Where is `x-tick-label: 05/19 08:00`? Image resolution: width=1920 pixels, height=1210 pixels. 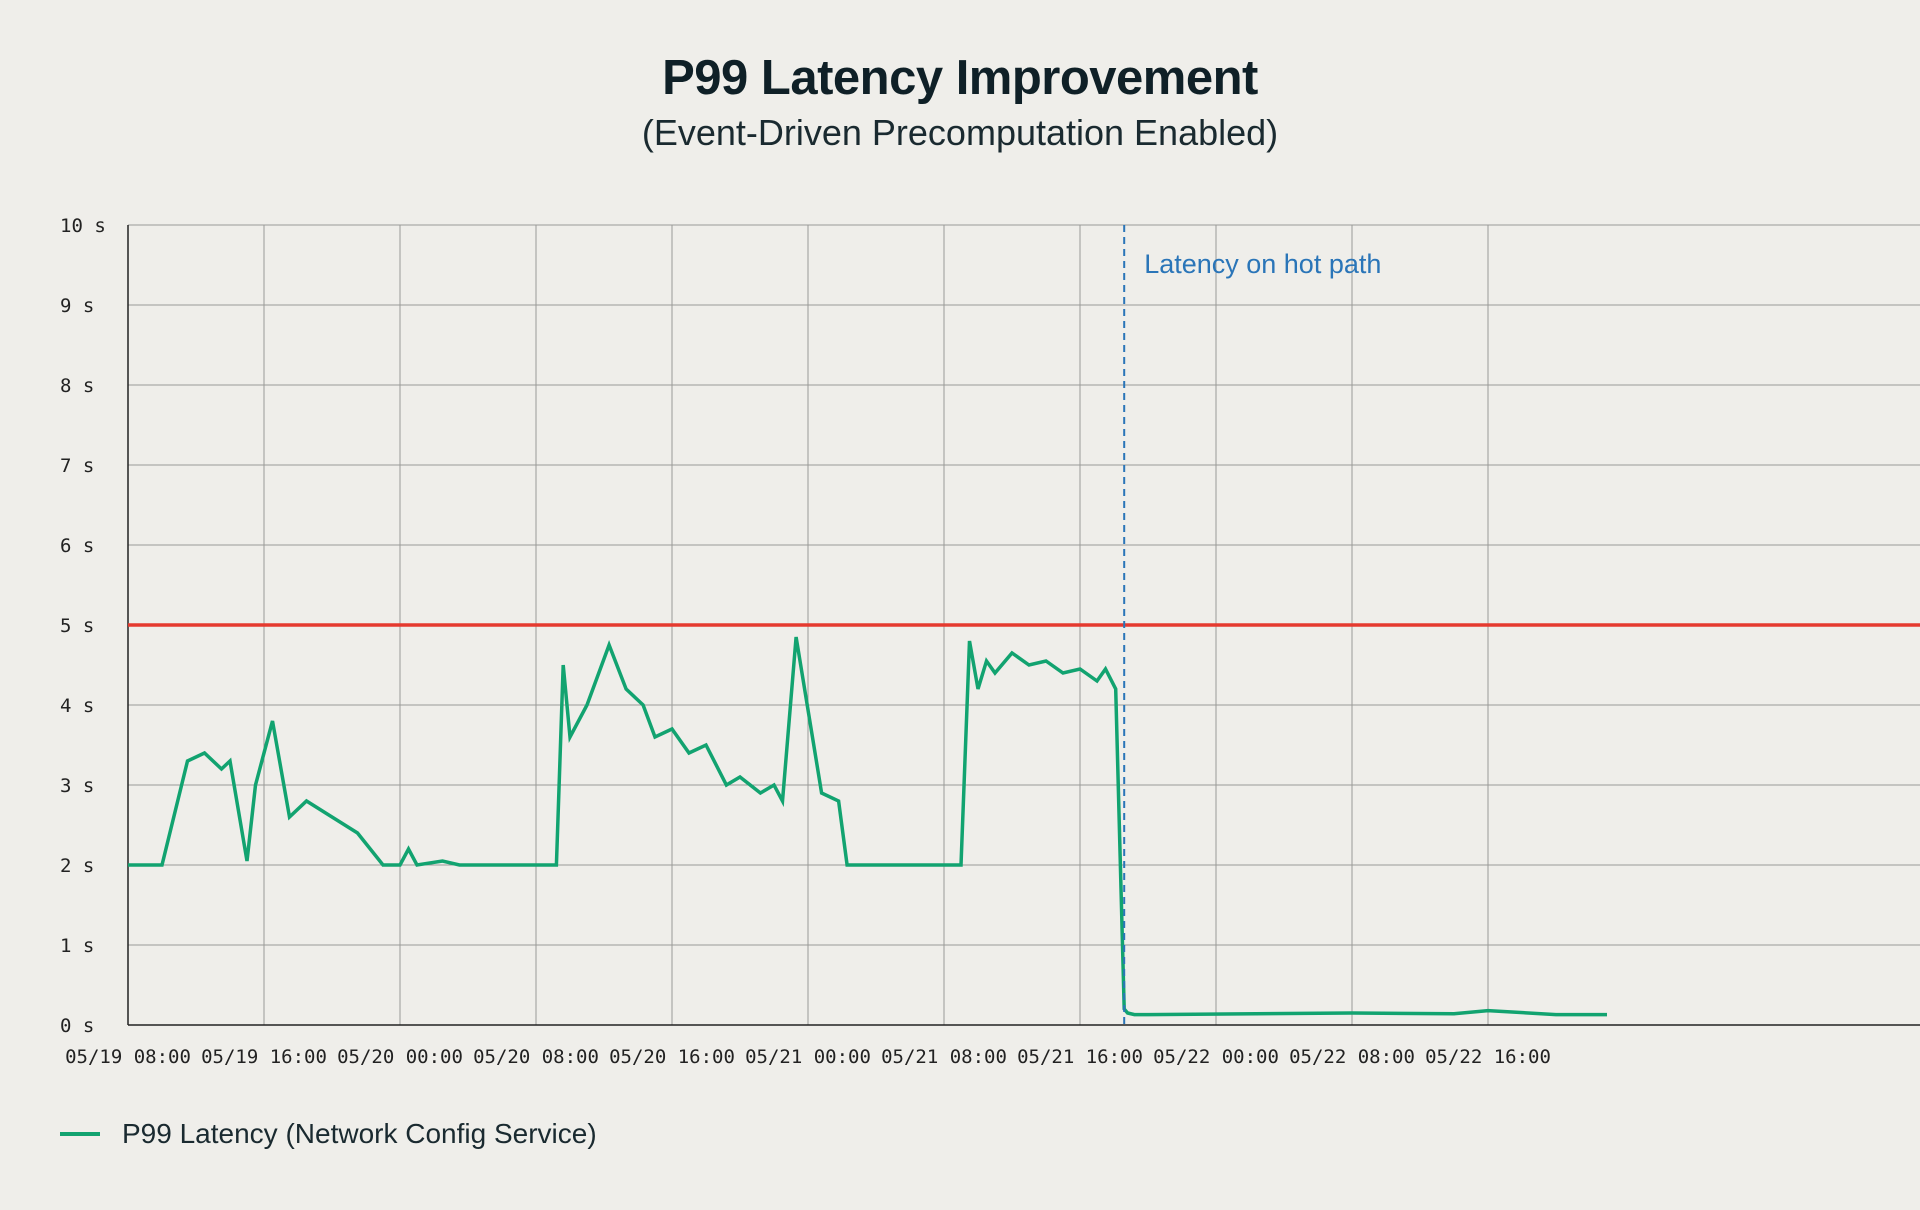 x-tick-label: 05/19 08:00 is located at coordinates (128, 1057).